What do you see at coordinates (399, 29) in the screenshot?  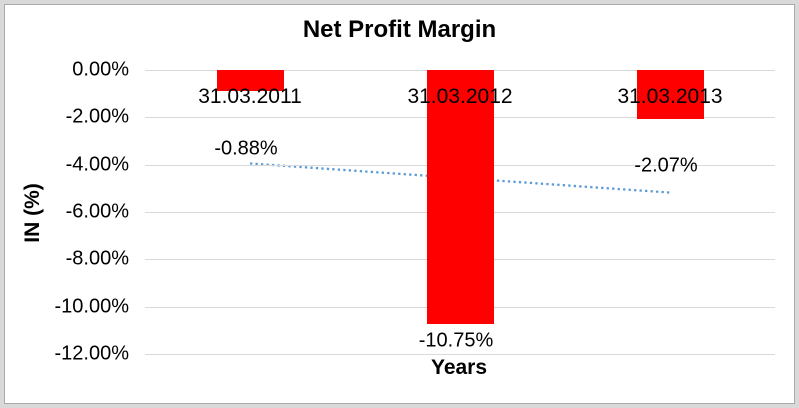 I see `chart-title: Net Profit Margin` at bounding box center [399, 29].